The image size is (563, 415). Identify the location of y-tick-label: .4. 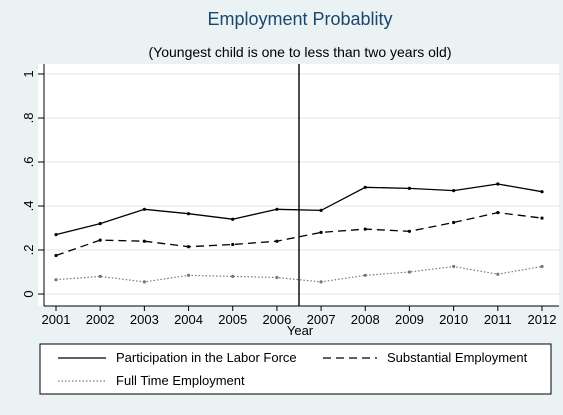
(28, 206).